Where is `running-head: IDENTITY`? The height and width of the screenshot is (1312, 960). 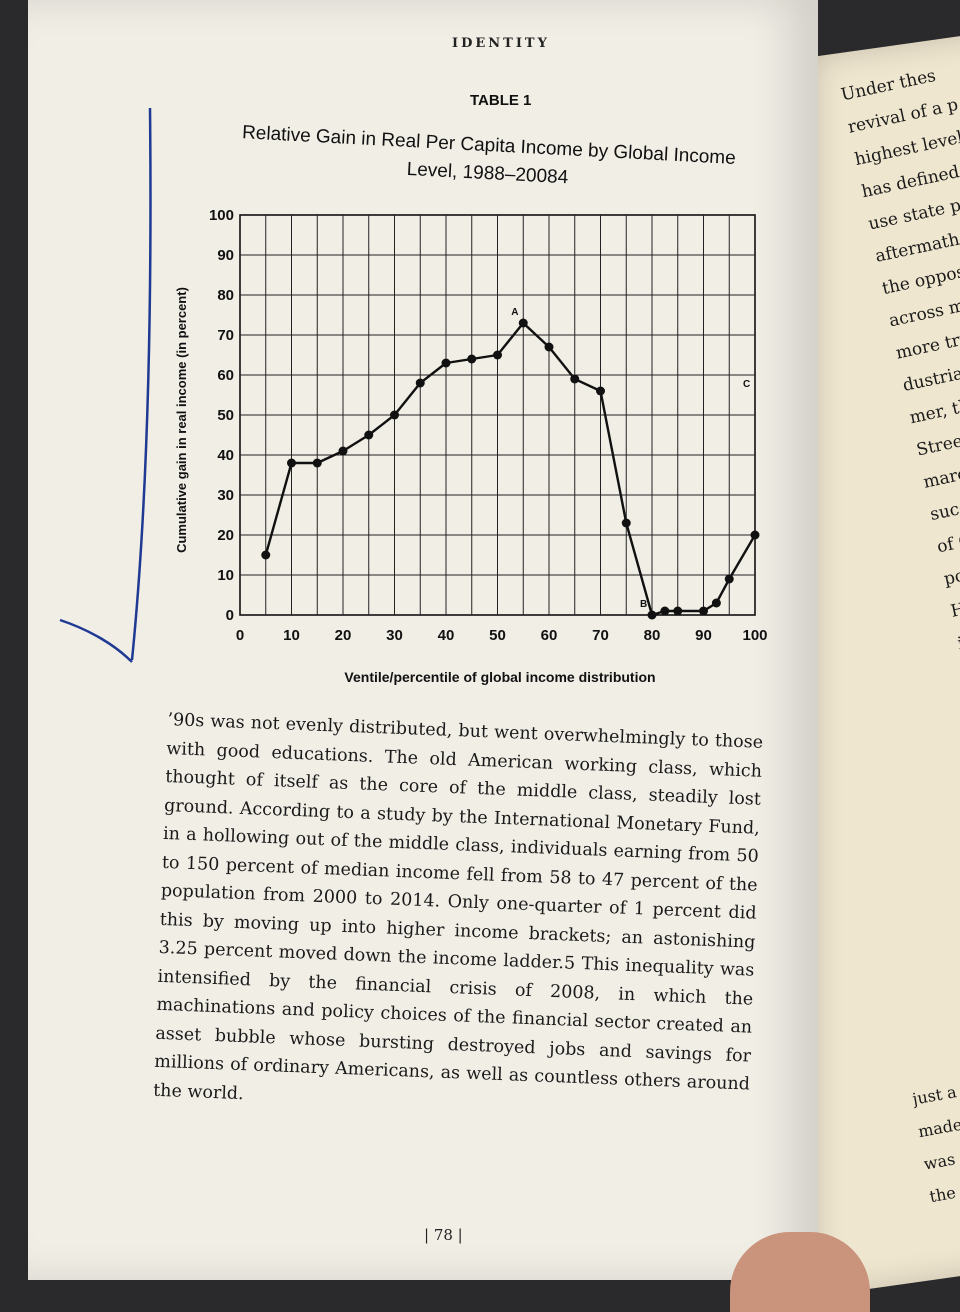 running-head: IDENTITY is located at coordinates (501, 43).